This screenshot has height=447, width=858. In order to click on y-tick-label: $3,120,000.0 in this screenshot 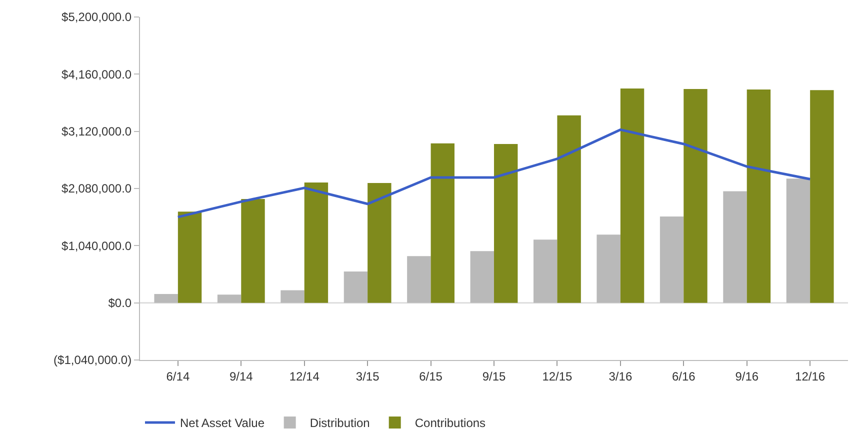, I will do `click(97, 131)`.